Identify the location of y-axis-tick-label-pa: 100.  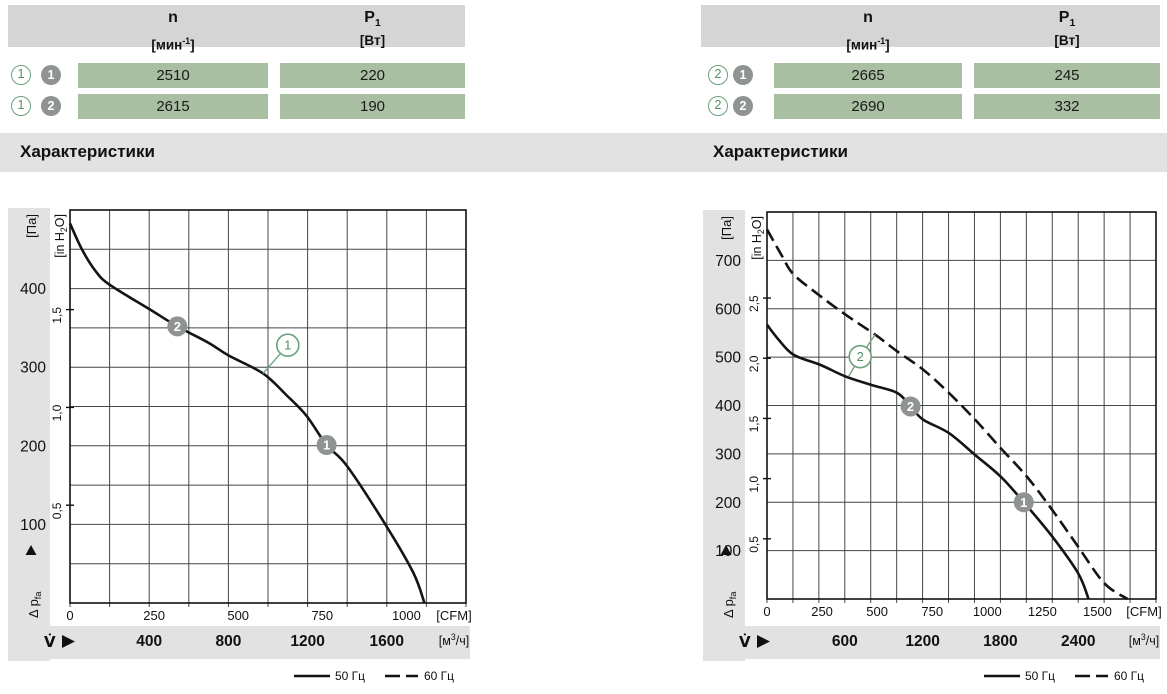
(33, 525).